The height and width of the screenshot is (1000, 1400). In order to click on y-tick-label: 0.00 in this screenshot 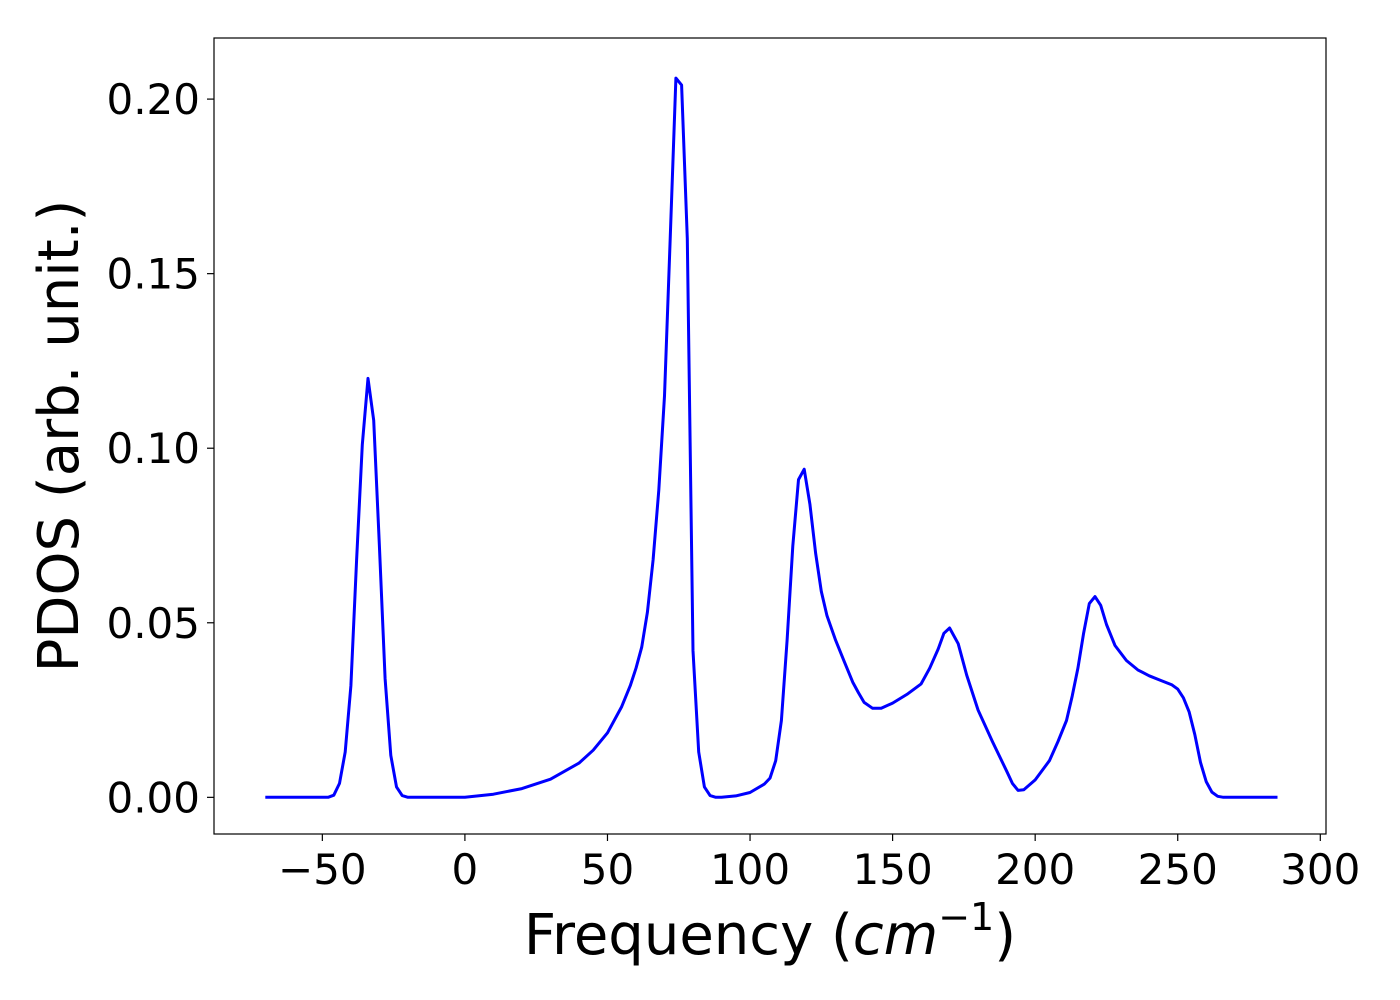, I will do `click(153, 797)`.